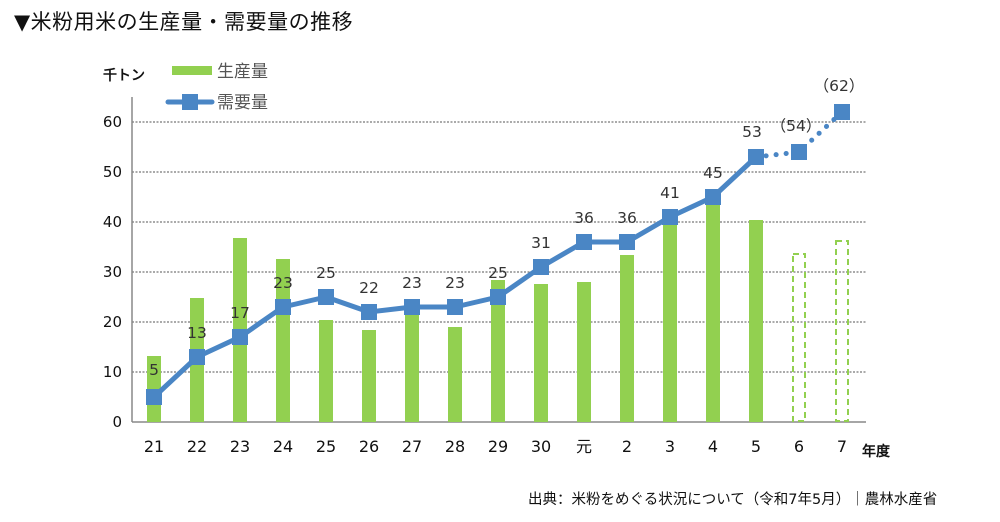 Image resolution: width=1000 pixels, height=522 pixels. I want to click on x-tick-label: 21, so click(154, 446).